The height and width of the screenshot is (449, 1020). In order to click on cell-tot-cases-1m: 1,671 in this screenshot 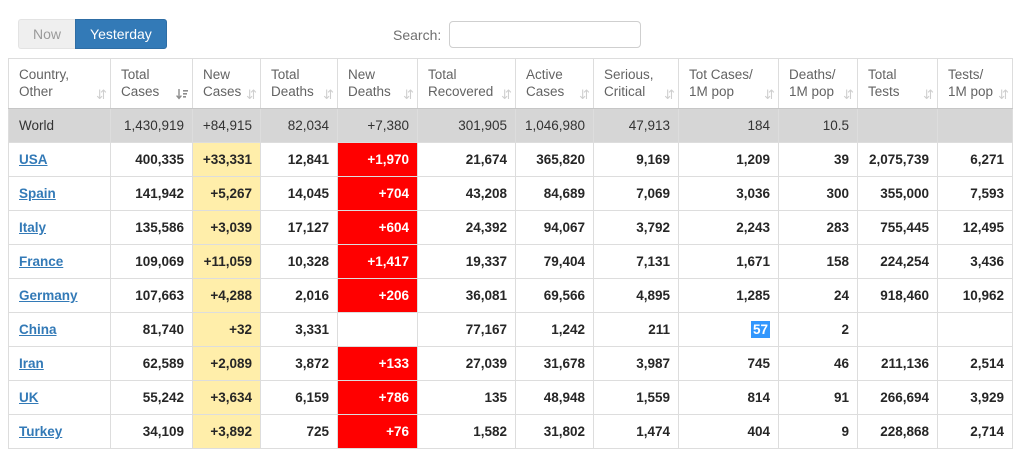, I will do `click(728, 261)`.